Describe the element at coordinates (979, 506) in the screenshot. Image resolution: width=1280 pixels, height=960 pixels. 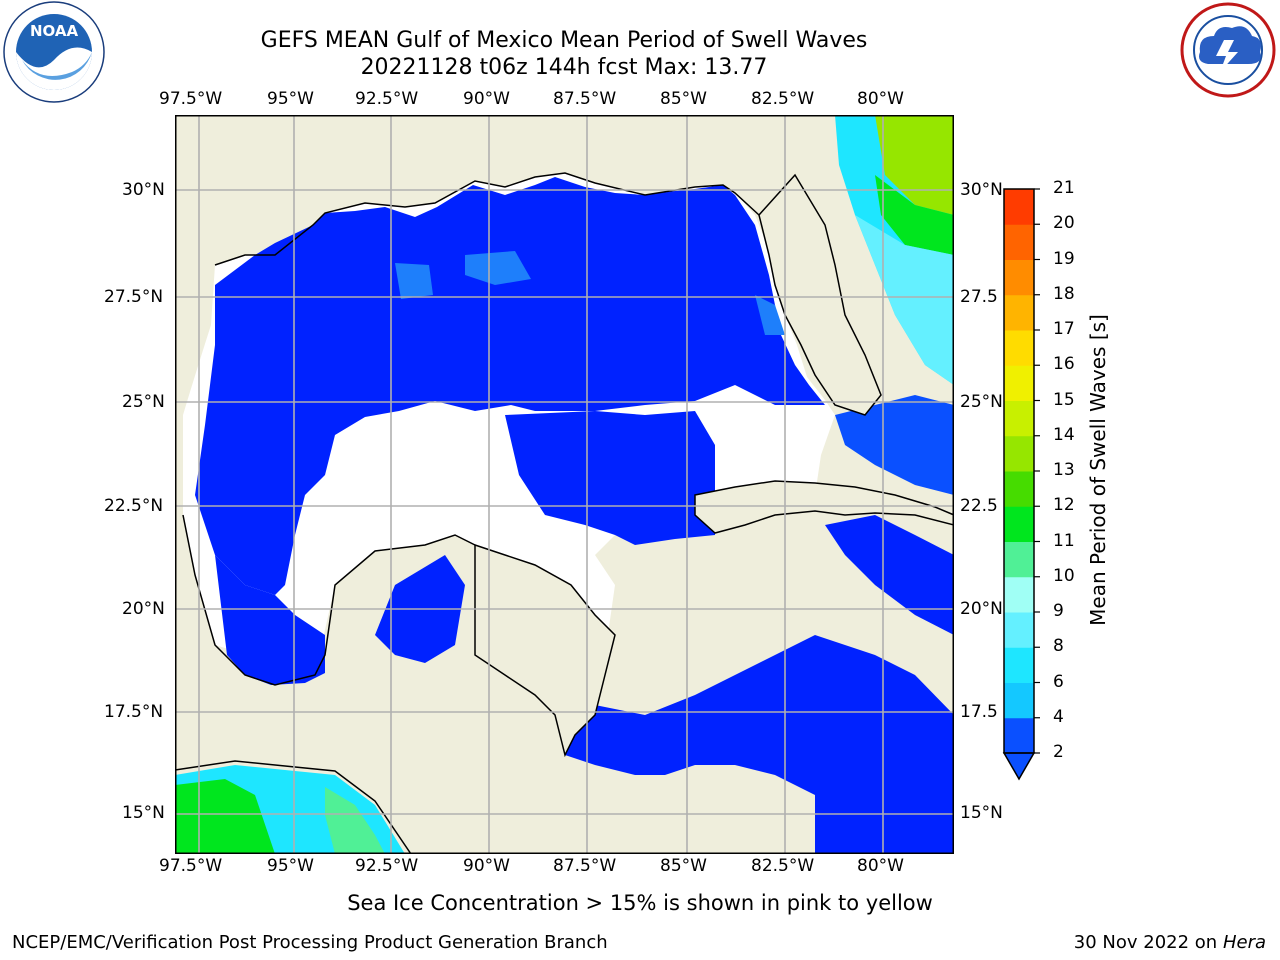
I see `lat-tick-right: 22.5` at that location.